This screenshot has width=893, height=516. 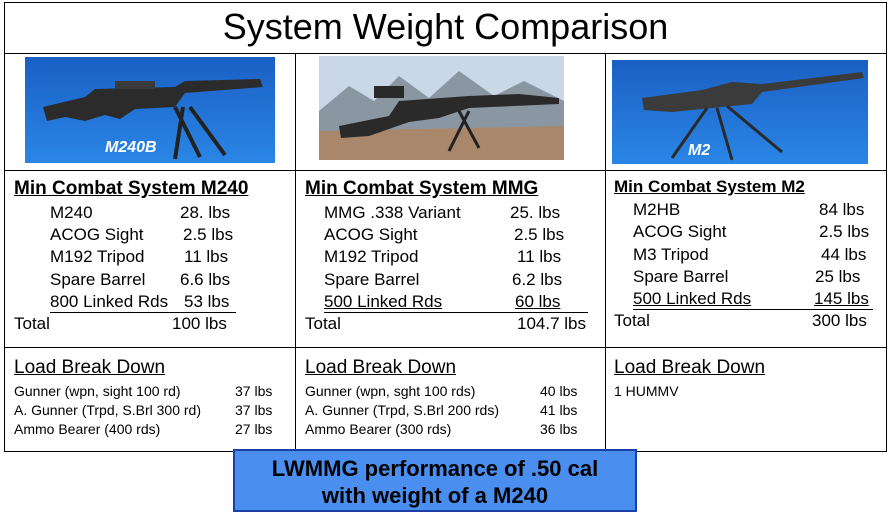 What do you see at coordinates (538, 301) in the screenshot?
I see `item-weight: 60 lbs` at bounding box center [538, 301].